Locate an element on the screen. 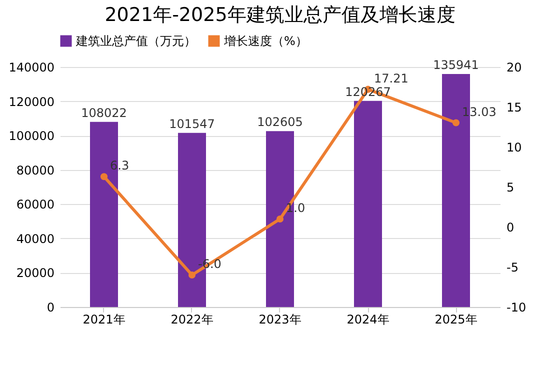 The image size is (556, 376). y2-tick-label: -5 is located at coordinates (512, 267).